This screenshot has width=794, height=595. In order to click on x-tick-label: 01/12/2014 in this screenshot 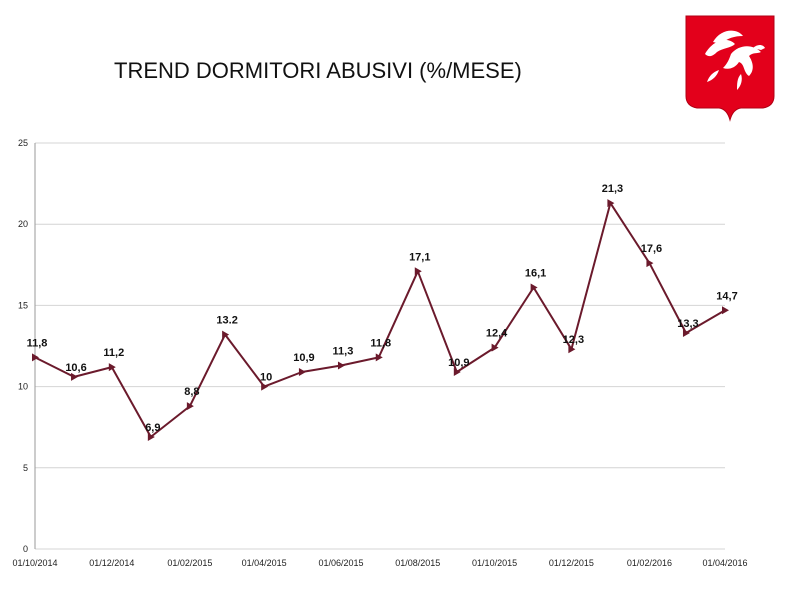, I will do `click(111, 563)`.